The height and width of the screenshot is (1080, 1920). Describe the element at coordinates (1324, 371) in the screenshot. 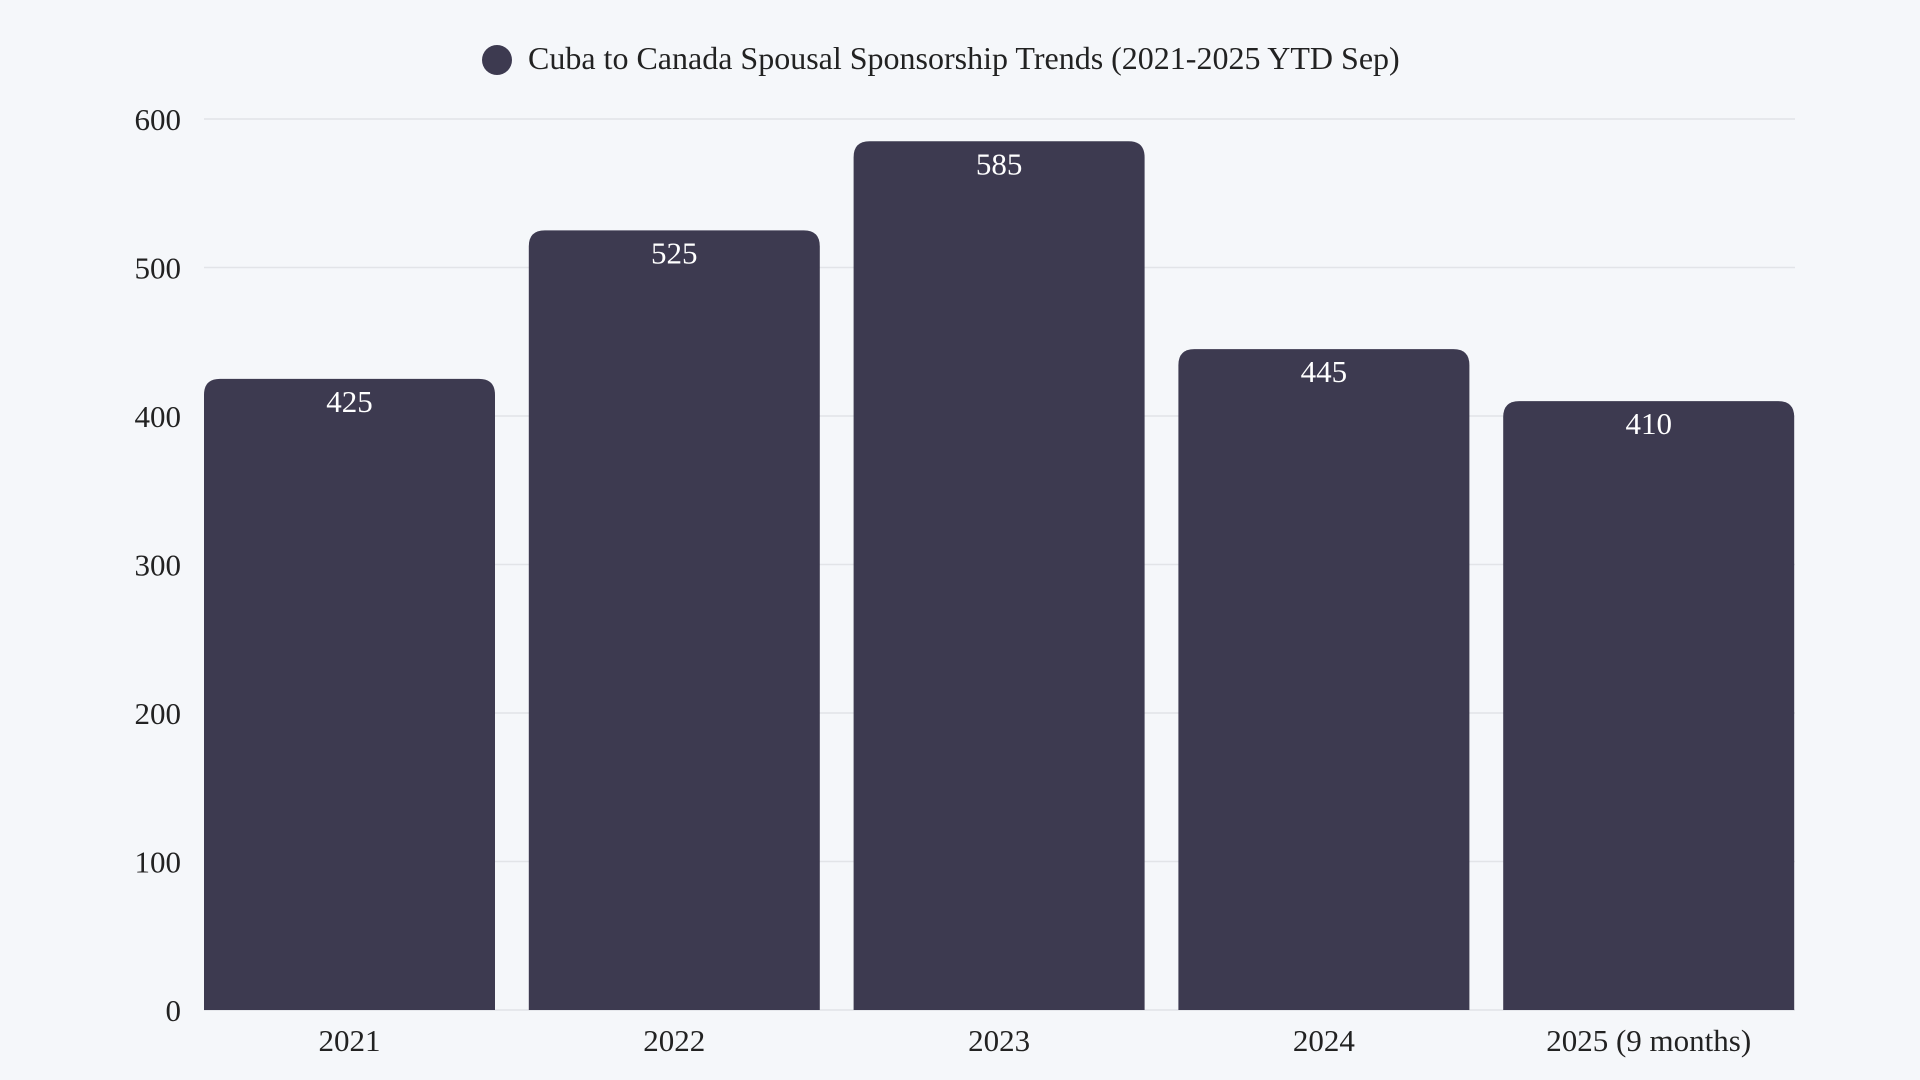

I see `data-label: 445` at that location.